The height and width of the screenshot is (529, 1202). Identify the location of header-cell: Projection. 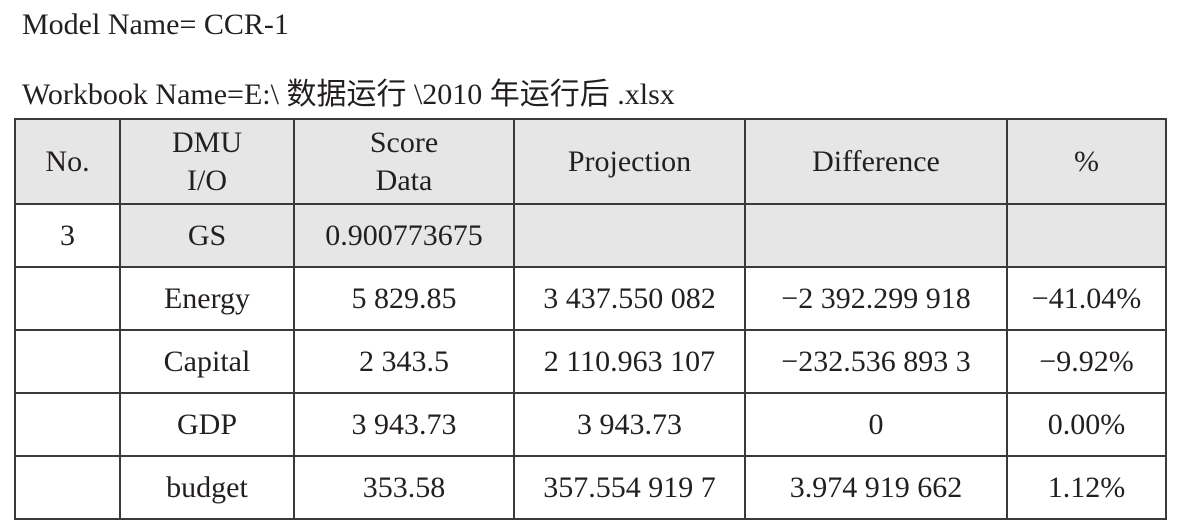
(629, 161).